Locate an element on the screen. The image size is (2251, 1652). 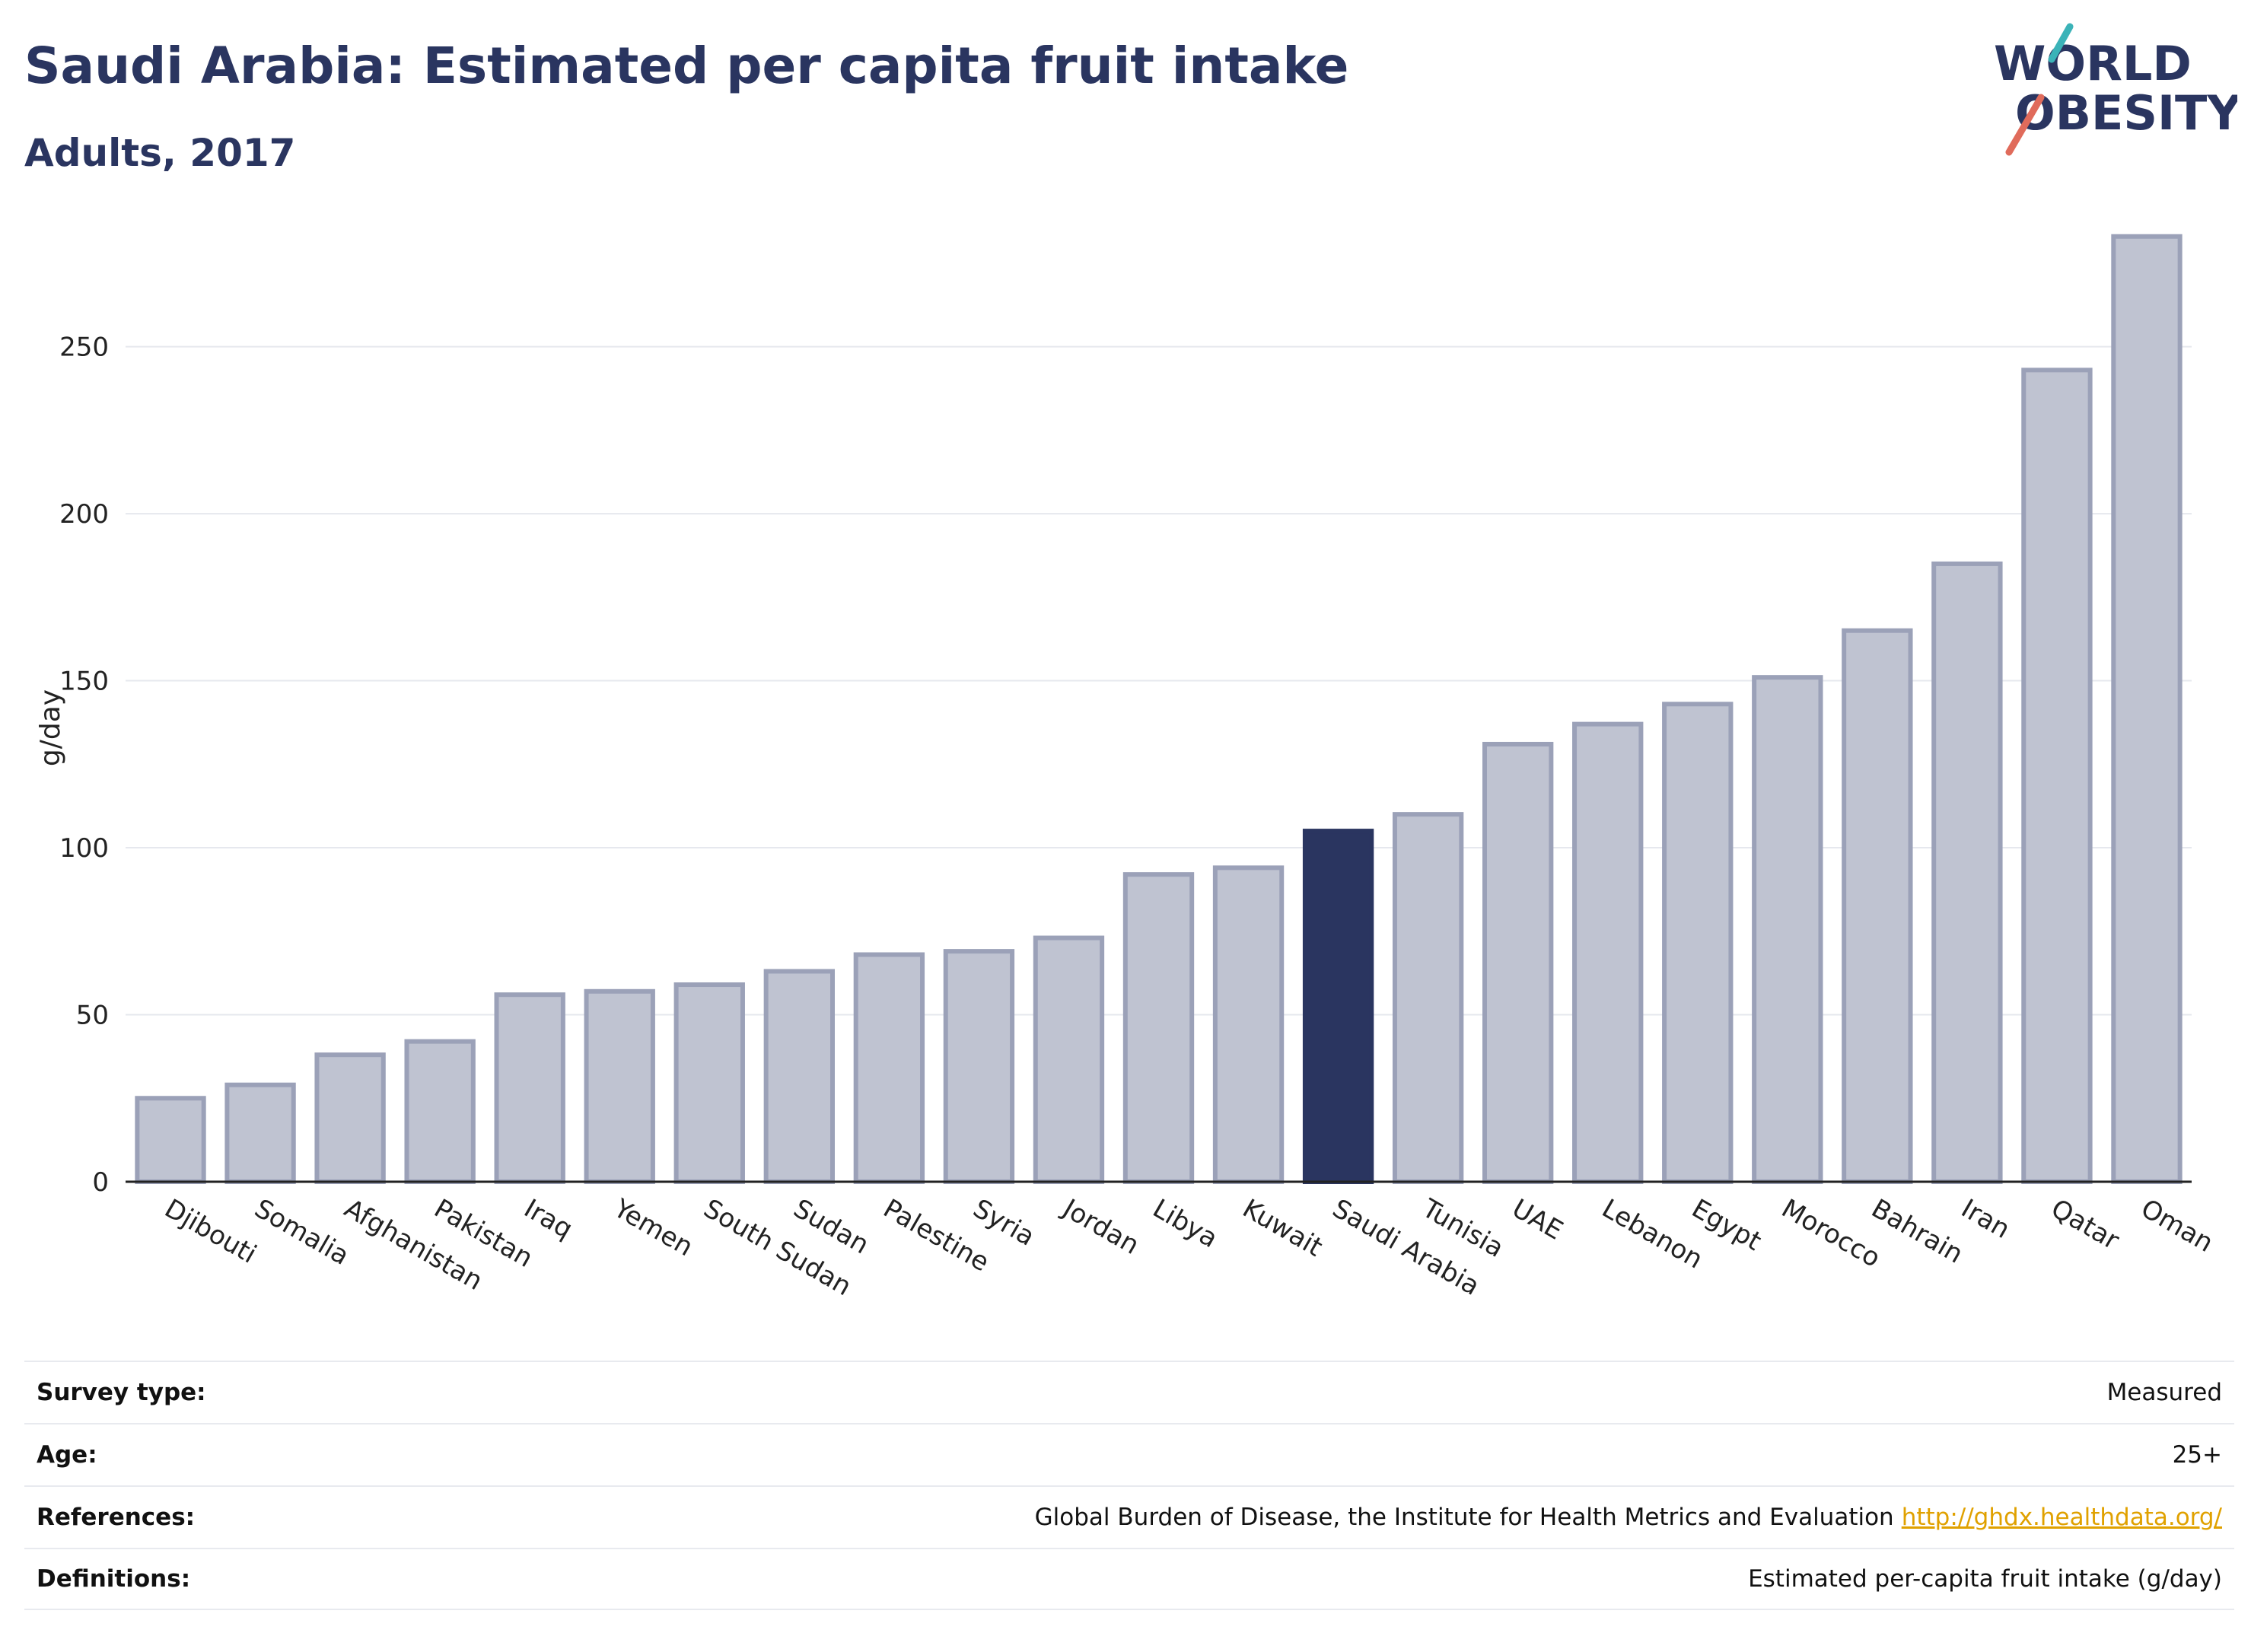
x-tick-label: Somalia is located at coordinates (302, 1232).